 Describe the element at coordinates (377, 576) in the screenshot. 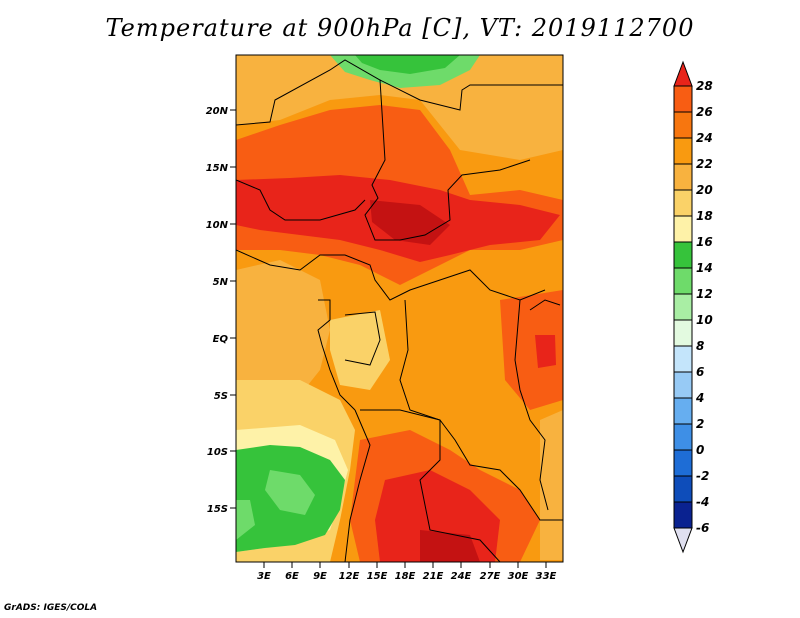

I see `lon-label: 15E` at that location.